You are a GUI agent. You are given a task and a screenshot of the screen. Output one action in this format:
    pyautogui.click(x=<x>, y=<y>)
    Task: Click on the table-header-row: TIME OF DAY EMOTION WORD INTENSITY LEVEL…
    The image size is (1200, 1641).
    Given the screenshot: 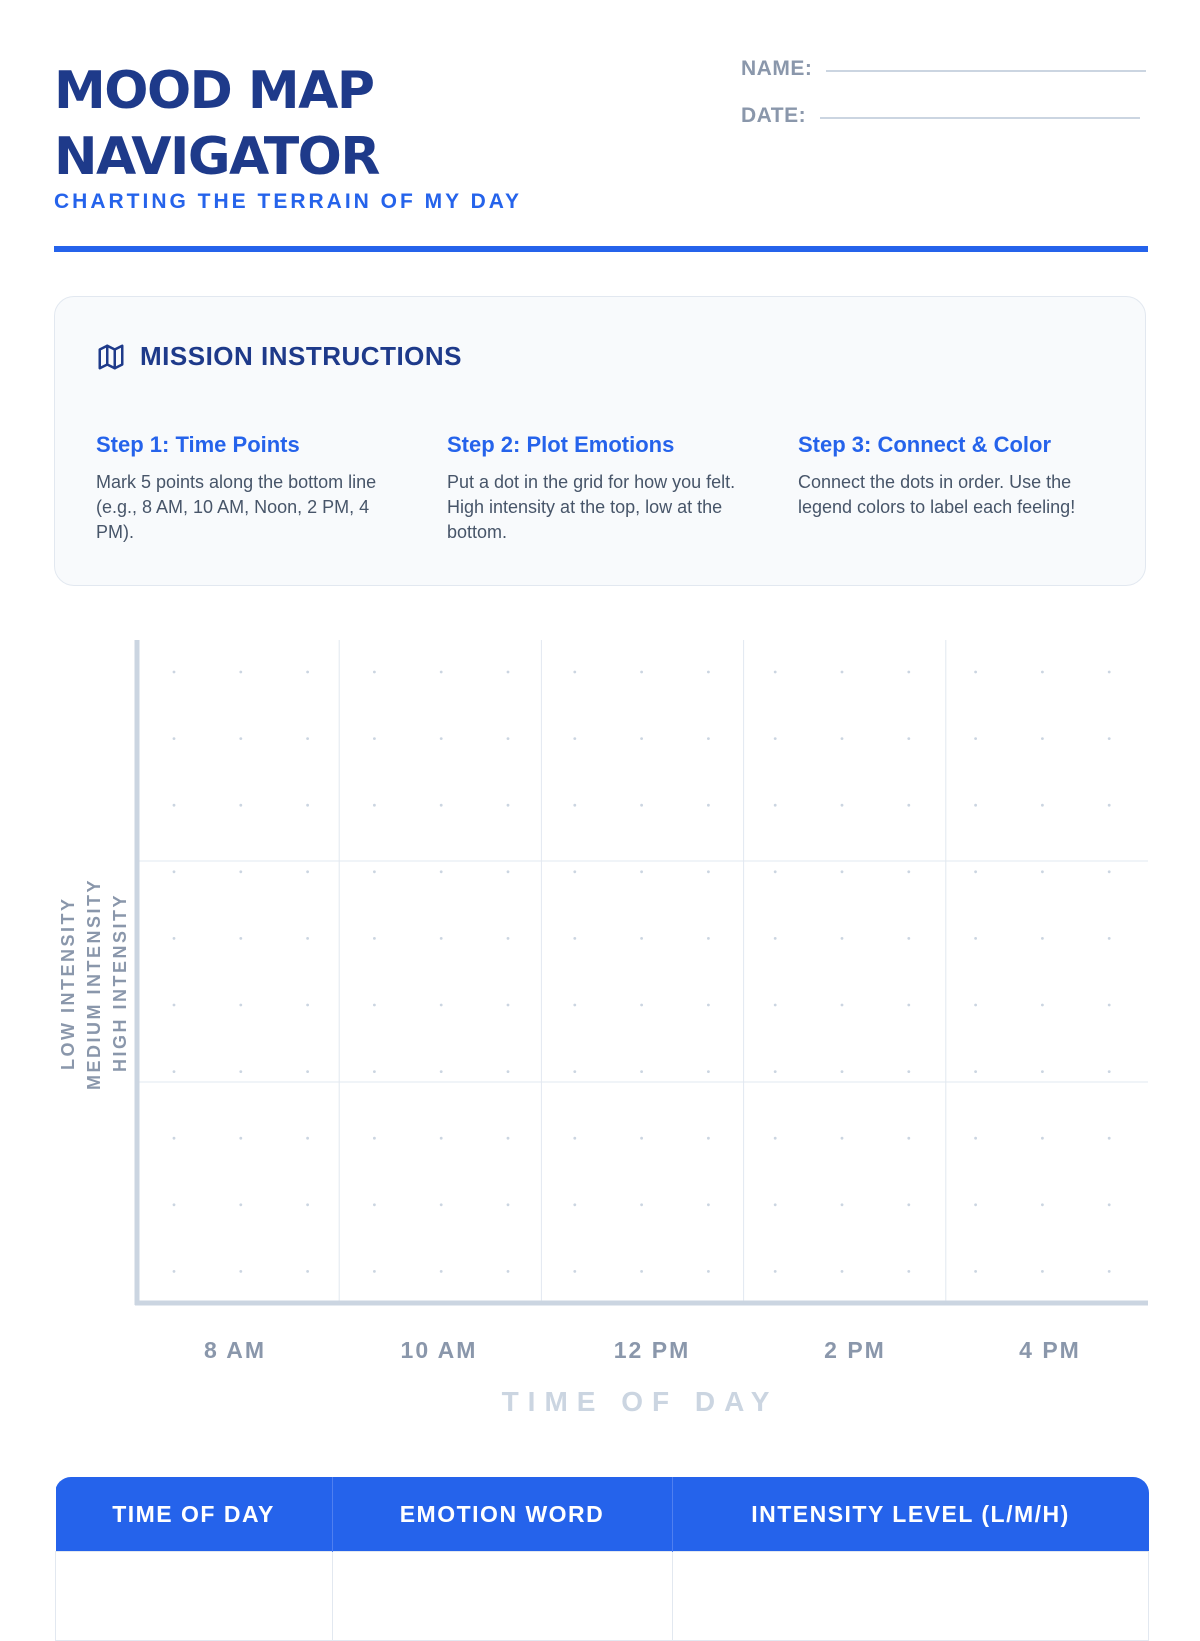 What is the action you would take?
    pyautogui.click(x=602, y=1514)
    